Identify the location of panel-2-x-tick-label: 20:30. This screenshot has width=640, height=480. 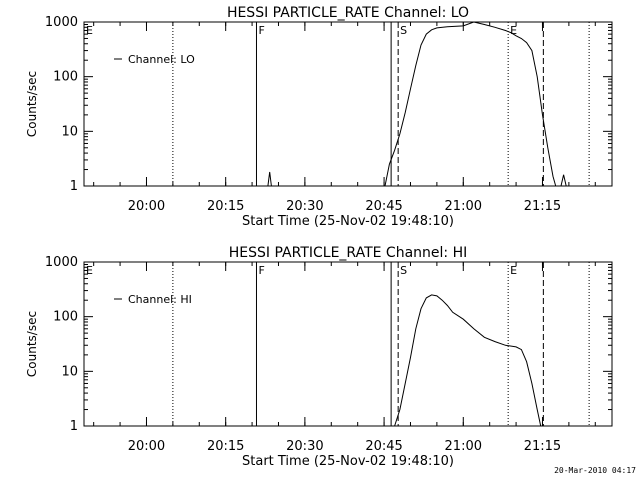
(304, 446).